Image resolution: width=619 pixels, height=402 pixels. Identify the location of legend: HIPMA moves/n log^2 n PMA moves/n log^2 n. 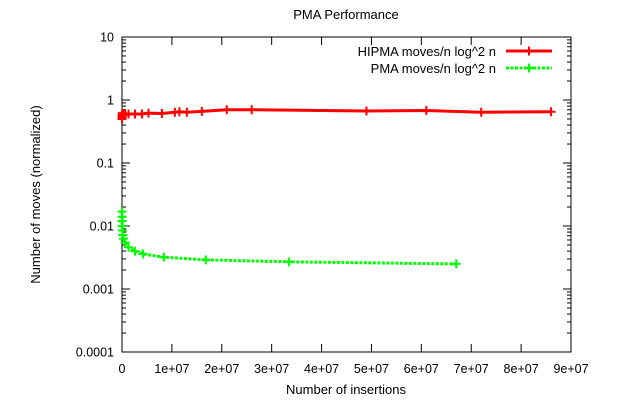
(455, 60).